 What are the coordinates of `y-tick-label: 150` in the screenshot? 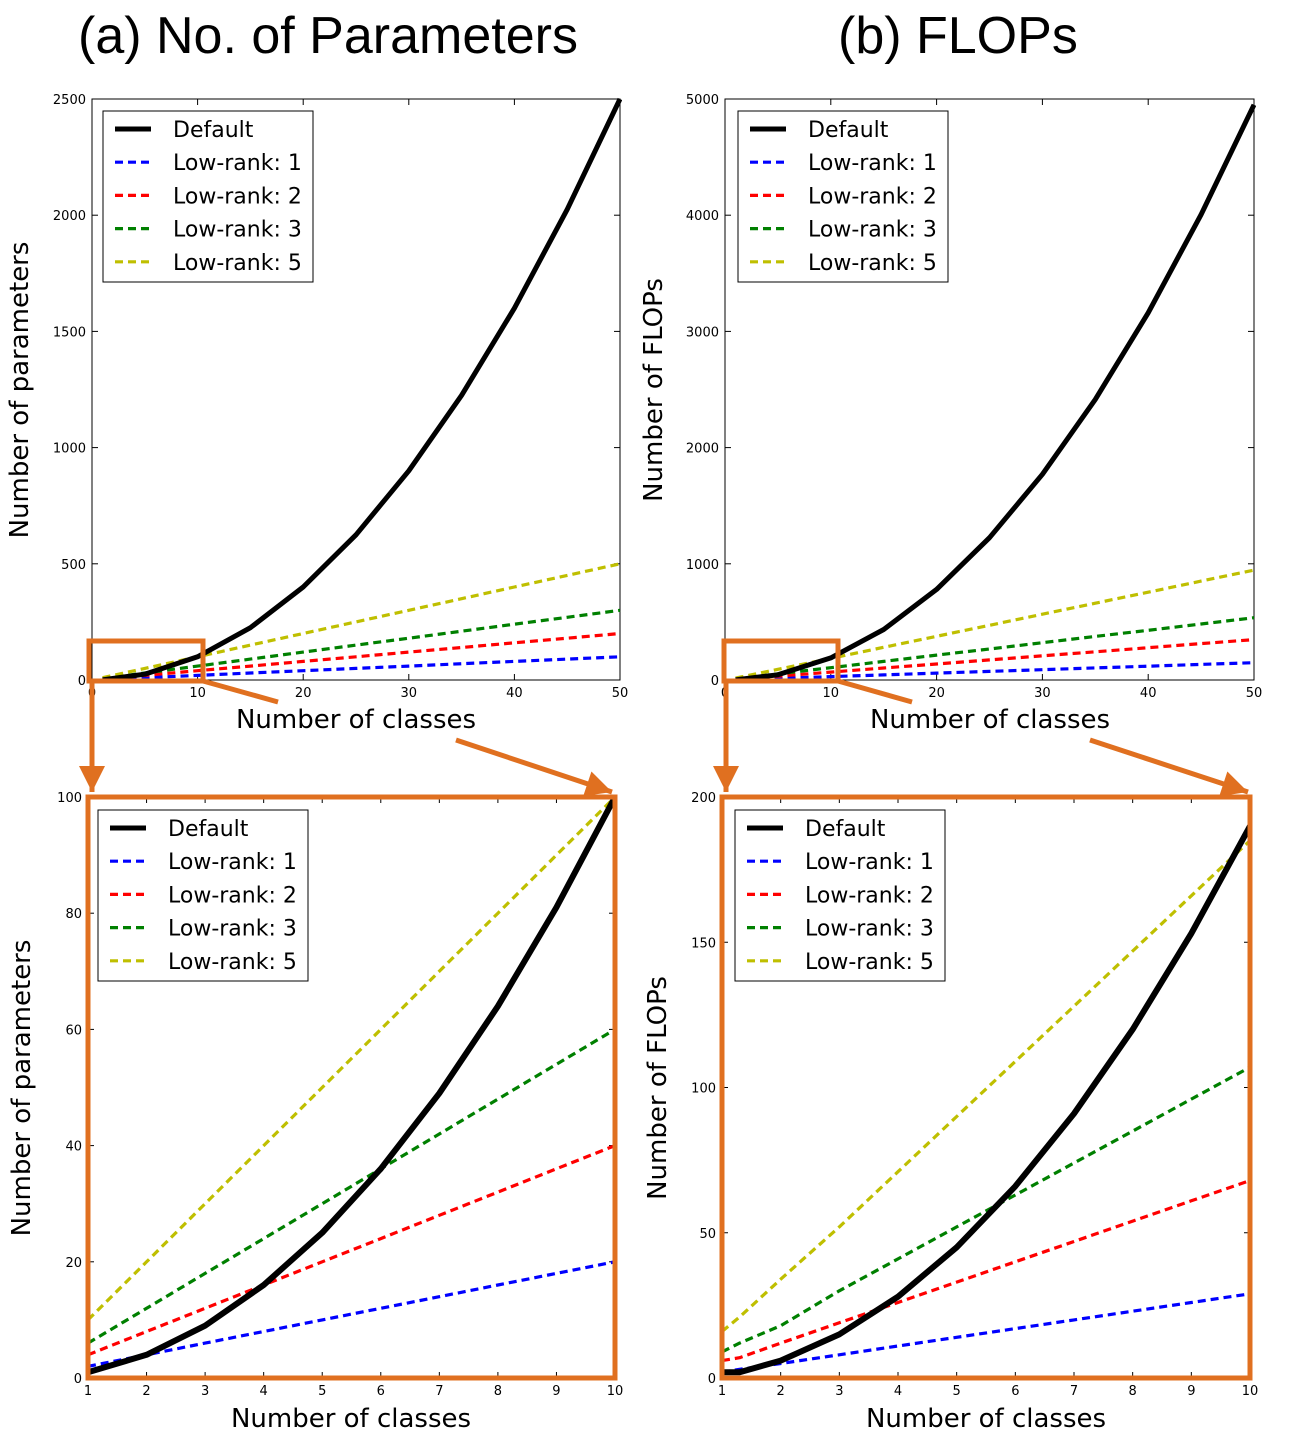 It's located at (703, 943).